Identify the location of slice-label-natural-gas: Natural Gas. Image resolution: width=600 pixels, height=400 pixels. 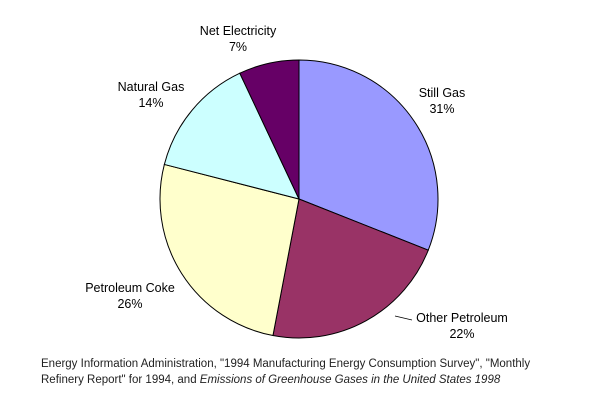
(151, 87).